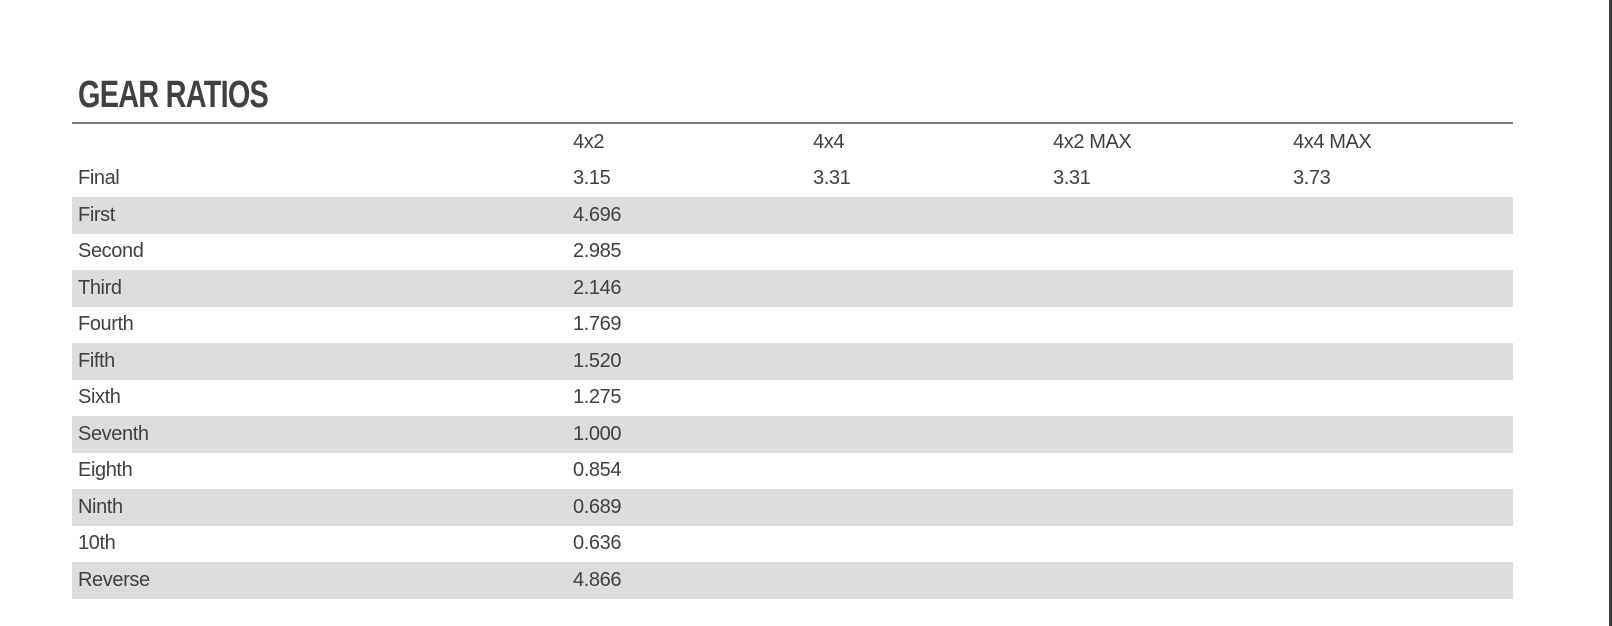  I want to click on row-label: Fourth, so click(106, 324).